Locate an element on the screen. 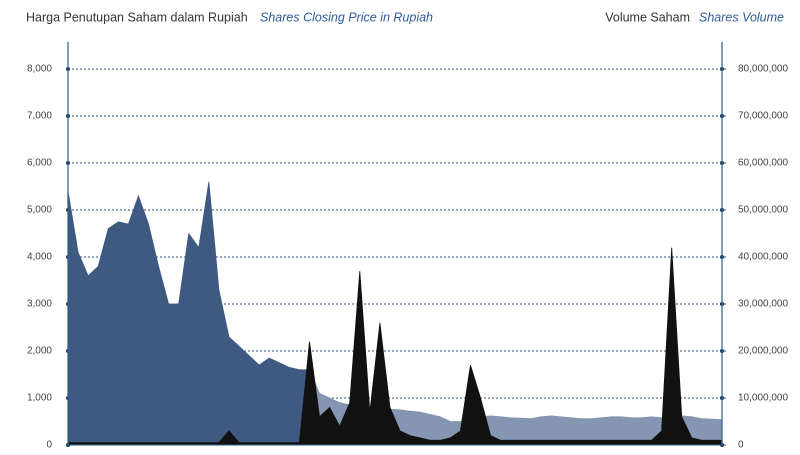  y-tick-label: 6,000 is located at coordinates (39, 163).